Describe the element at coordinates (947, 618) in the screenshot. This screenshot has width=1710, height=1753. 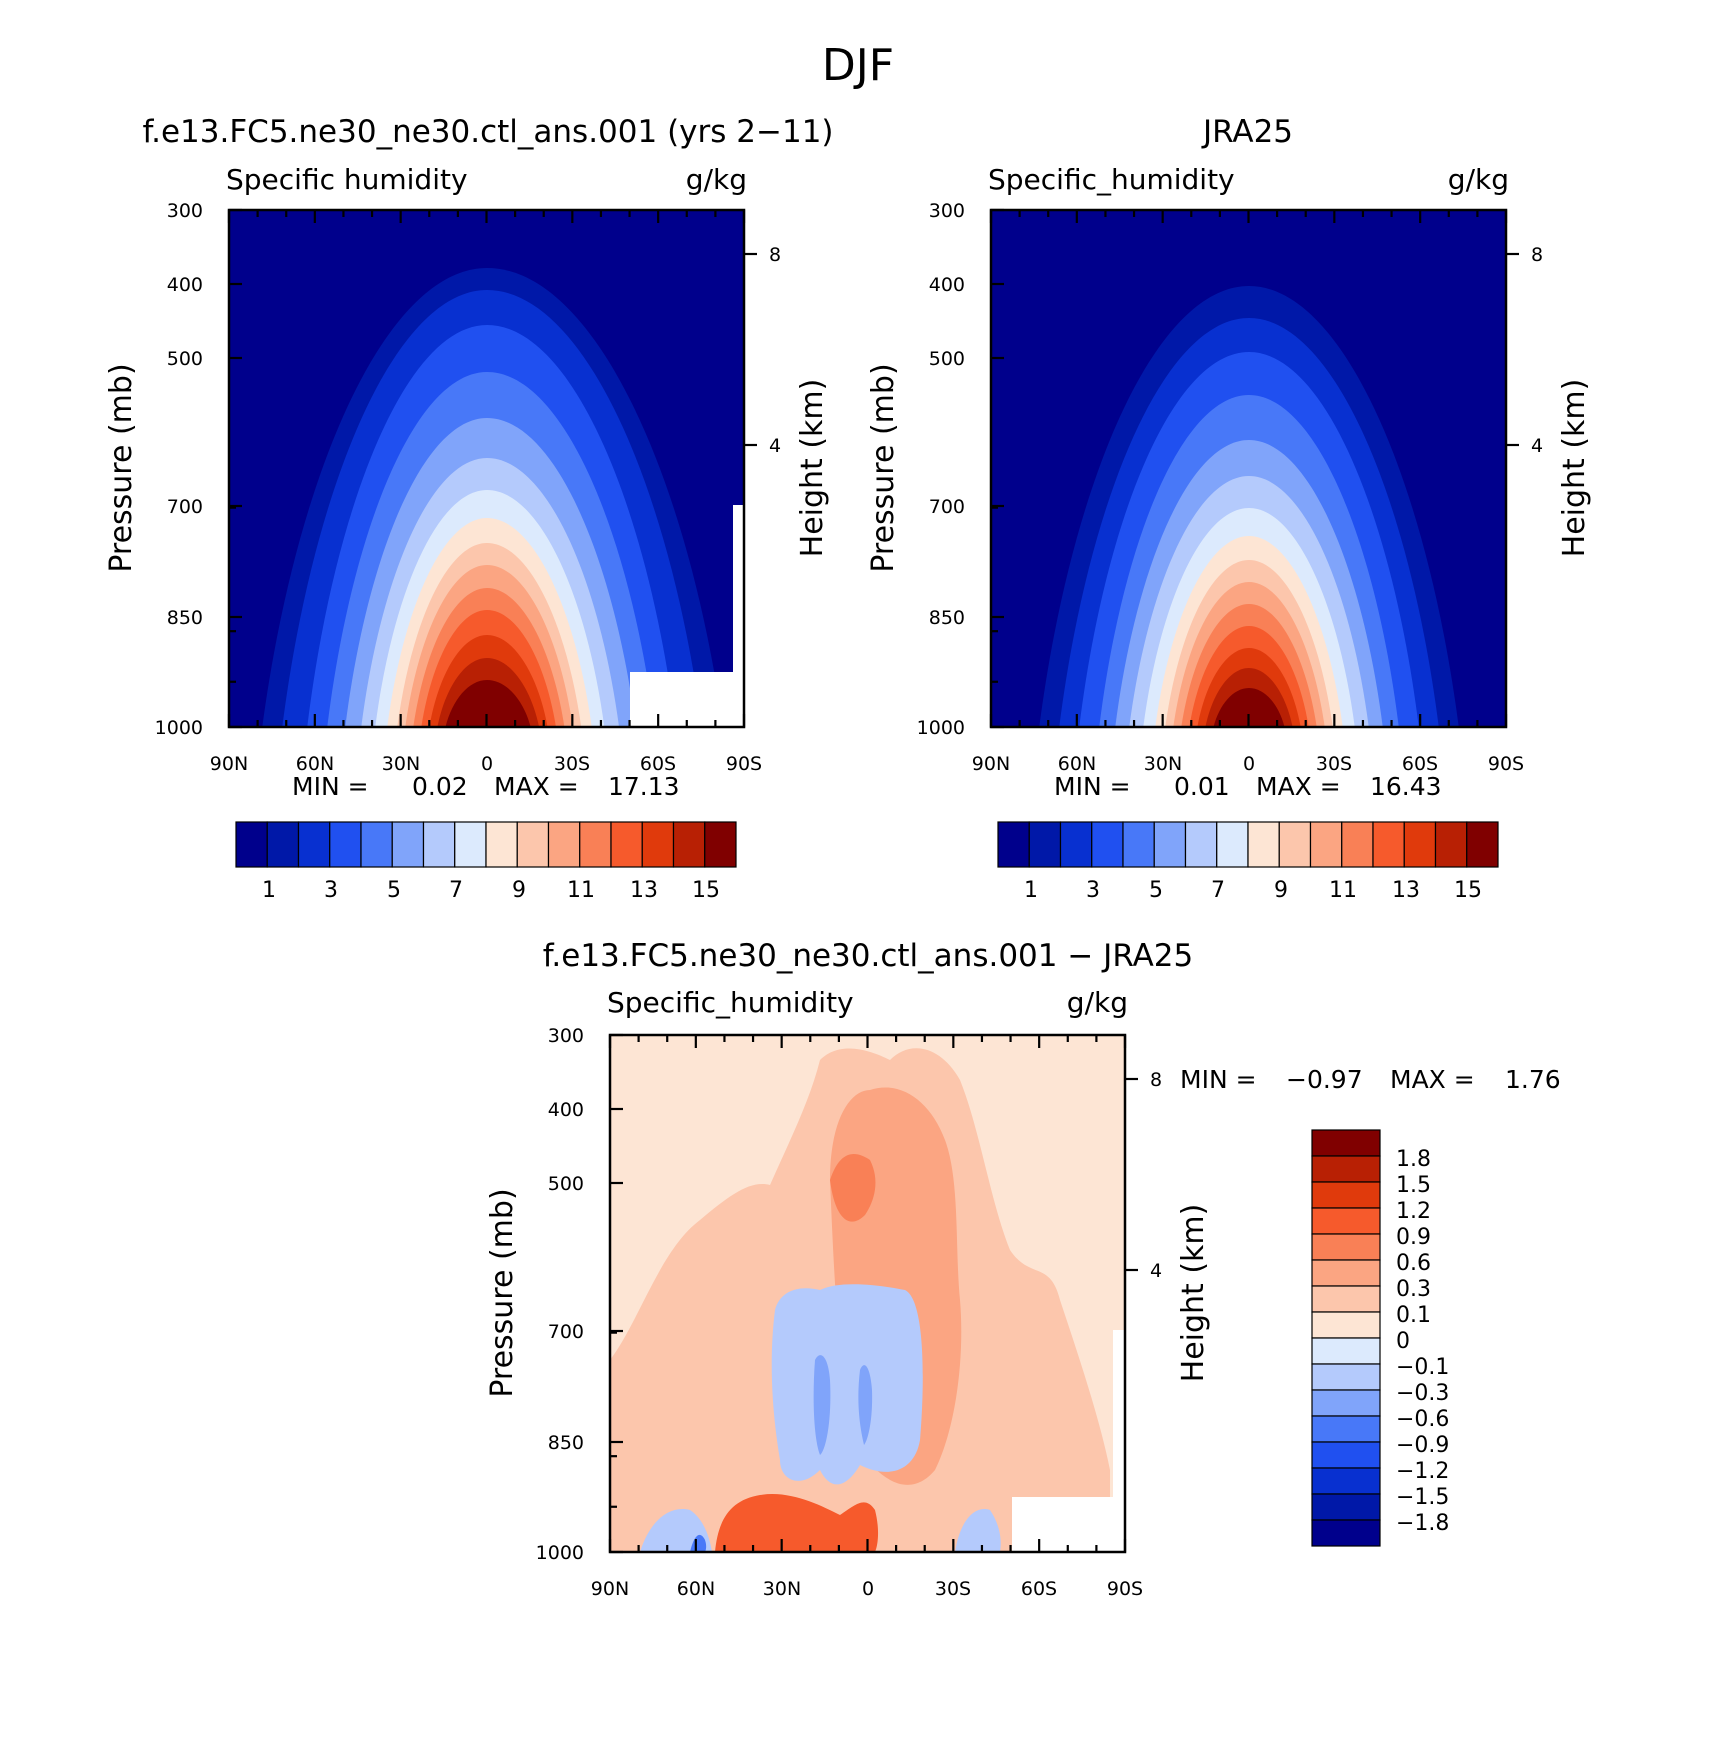
I see `panel-reference-ytick-850: 850` at that location.